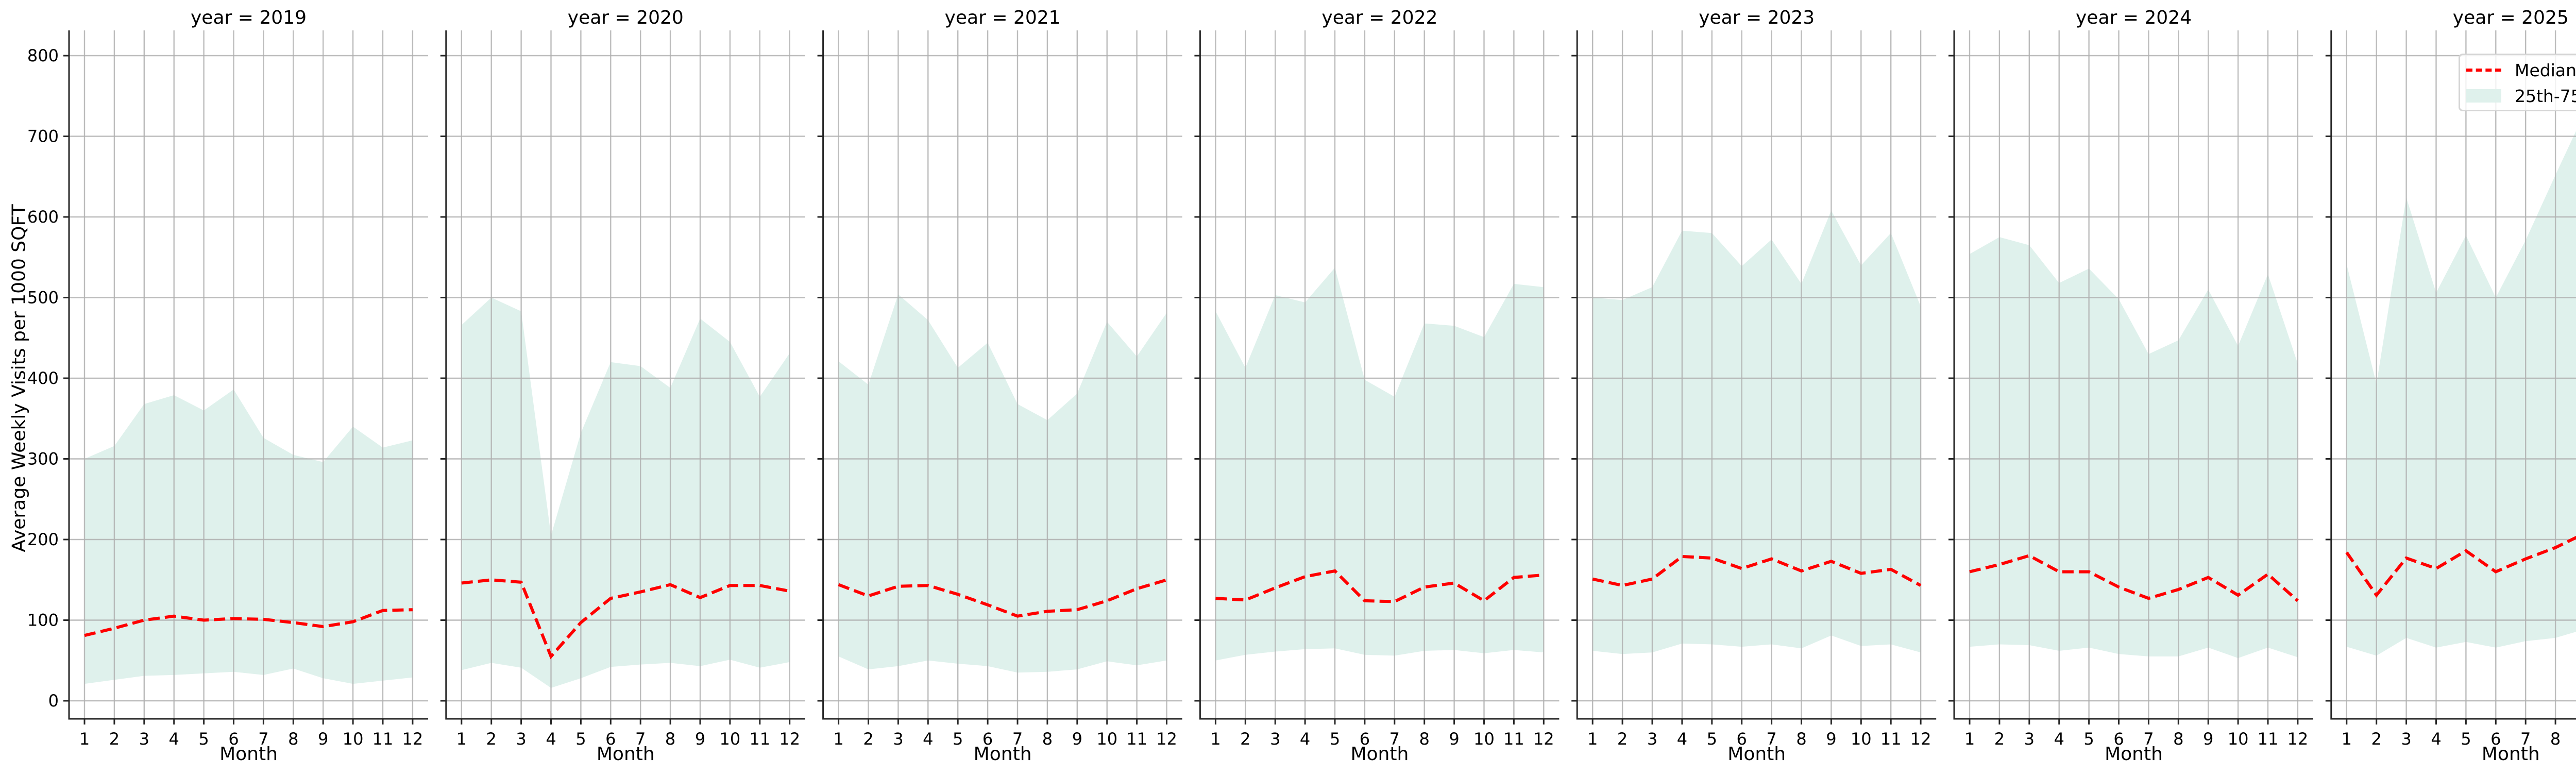  Describe the element at coordinates (2546, 70) in the screenshot. I see `legend-label-median: Median` at that location.